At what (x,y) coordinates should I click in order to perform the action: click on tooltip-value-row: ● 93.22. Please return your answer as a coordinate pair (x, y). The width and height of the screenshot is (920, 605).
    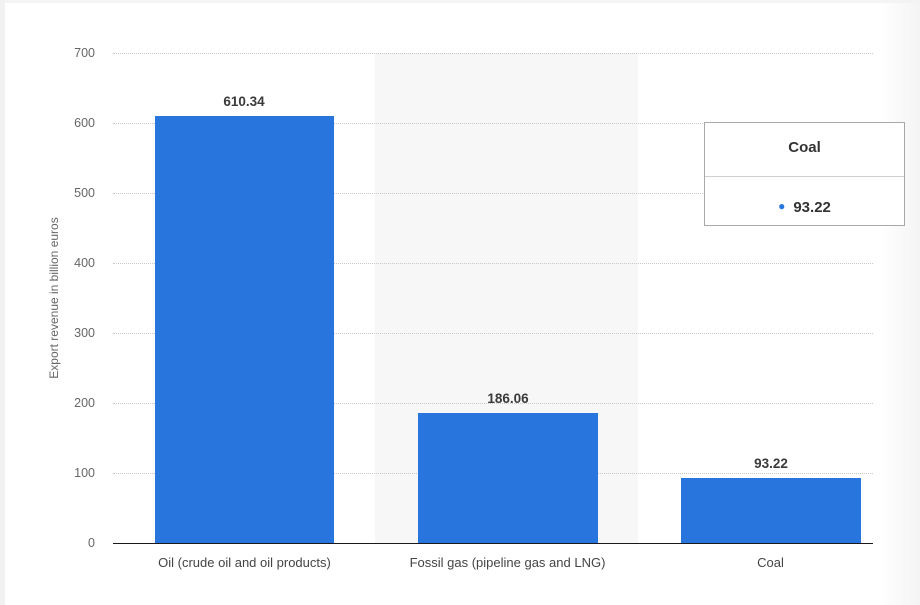
    Looking at the image, I should click on (804, 202).